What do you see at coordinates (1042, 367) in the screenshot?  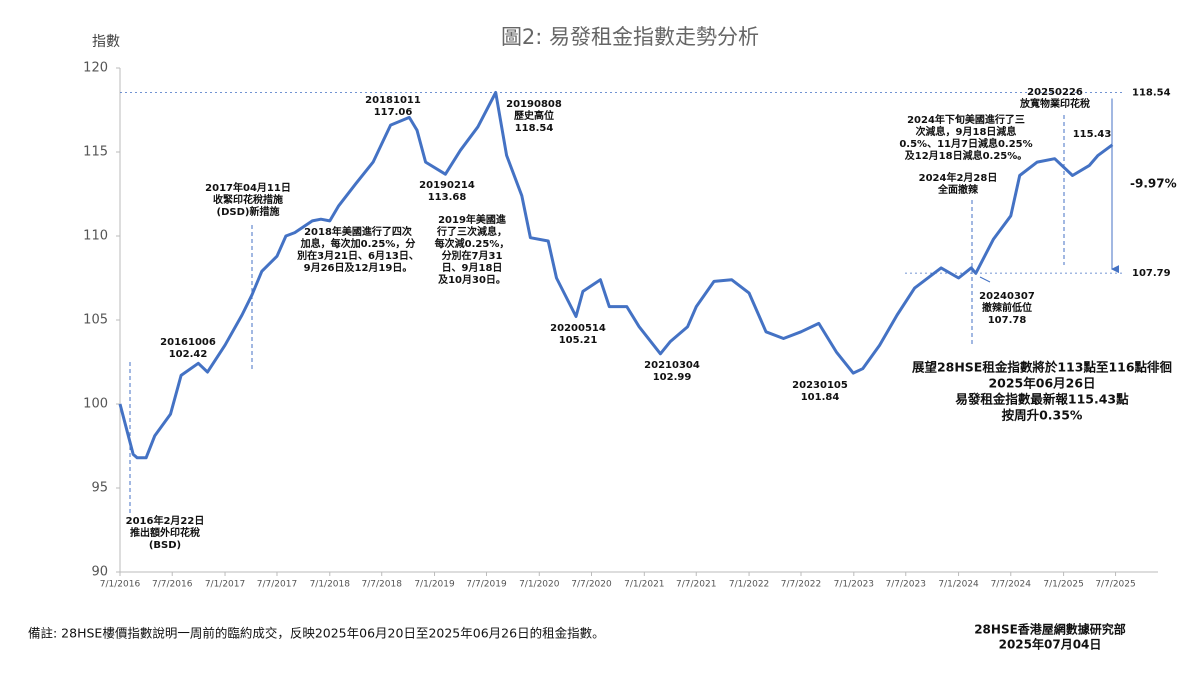 I see `outlook: 展望28HSE租金指數將於113點至116點徘徊` at bounding box center [1042, 367].